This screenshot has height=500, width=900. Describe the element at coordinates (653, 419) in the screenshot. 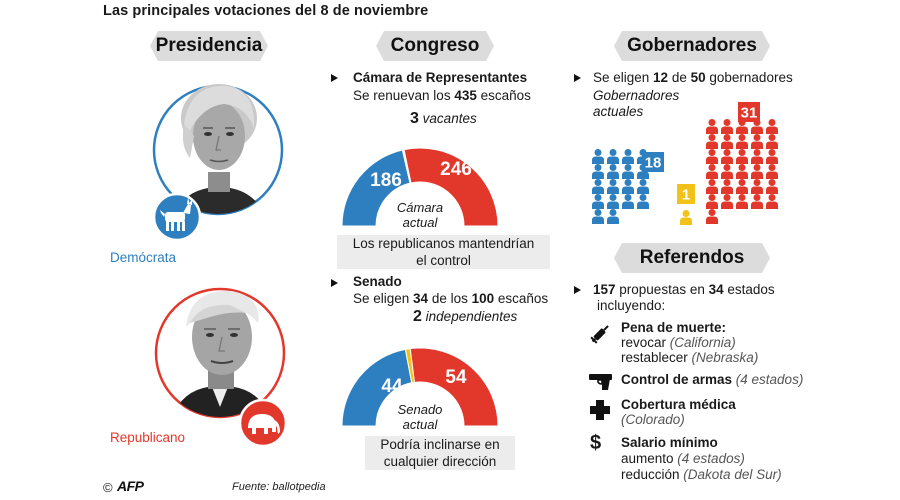

I see `referendum-item-line: (Colorado)` at that location.